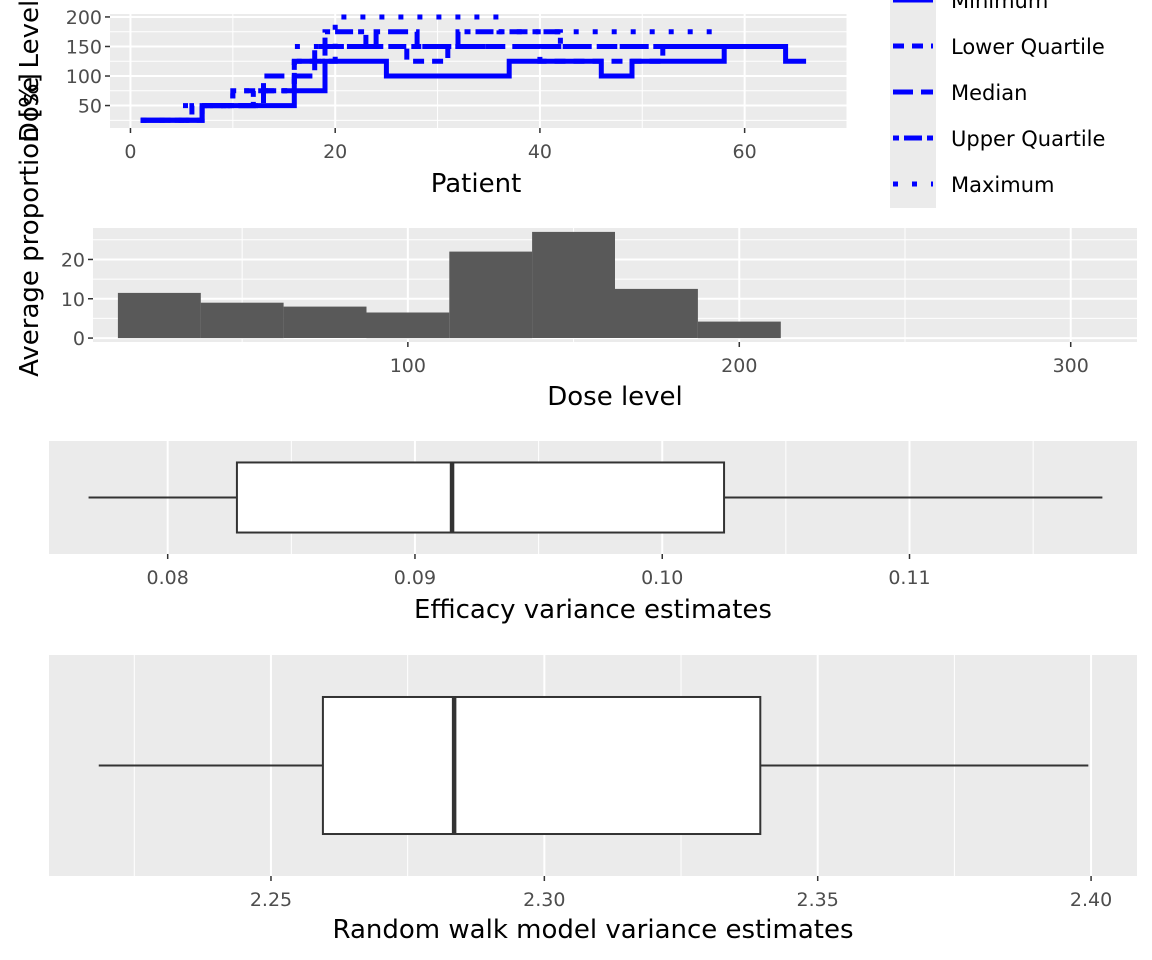  What do you see at coordinates (593, 610) in the screenshot?
I see `efficacy-variance-x-axis-title: Efficacy variance estimates` at bounding box center [593, 610].